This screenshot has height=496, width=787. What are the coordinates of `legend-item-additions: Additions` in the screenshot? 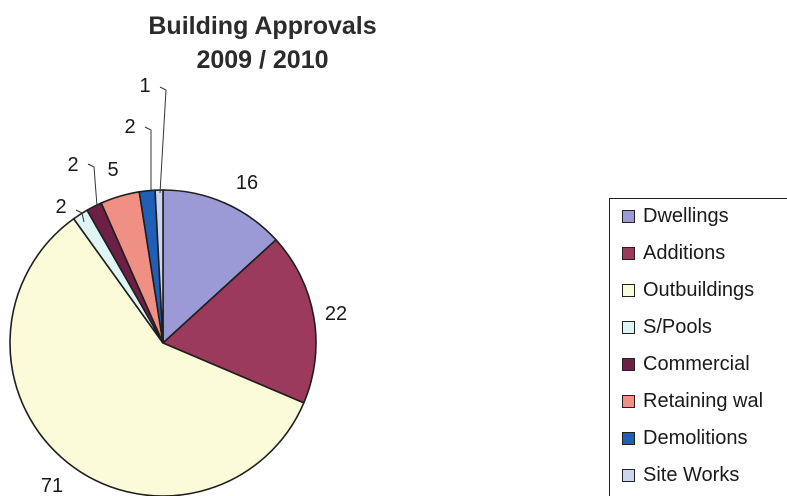 It's located at (673, 253).